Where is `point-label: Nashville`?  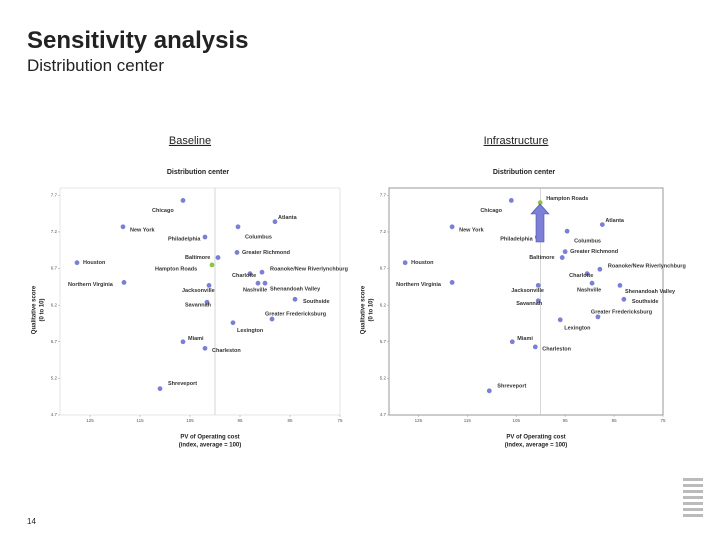
point-label: Nashville is located at coordinates (255, 291).